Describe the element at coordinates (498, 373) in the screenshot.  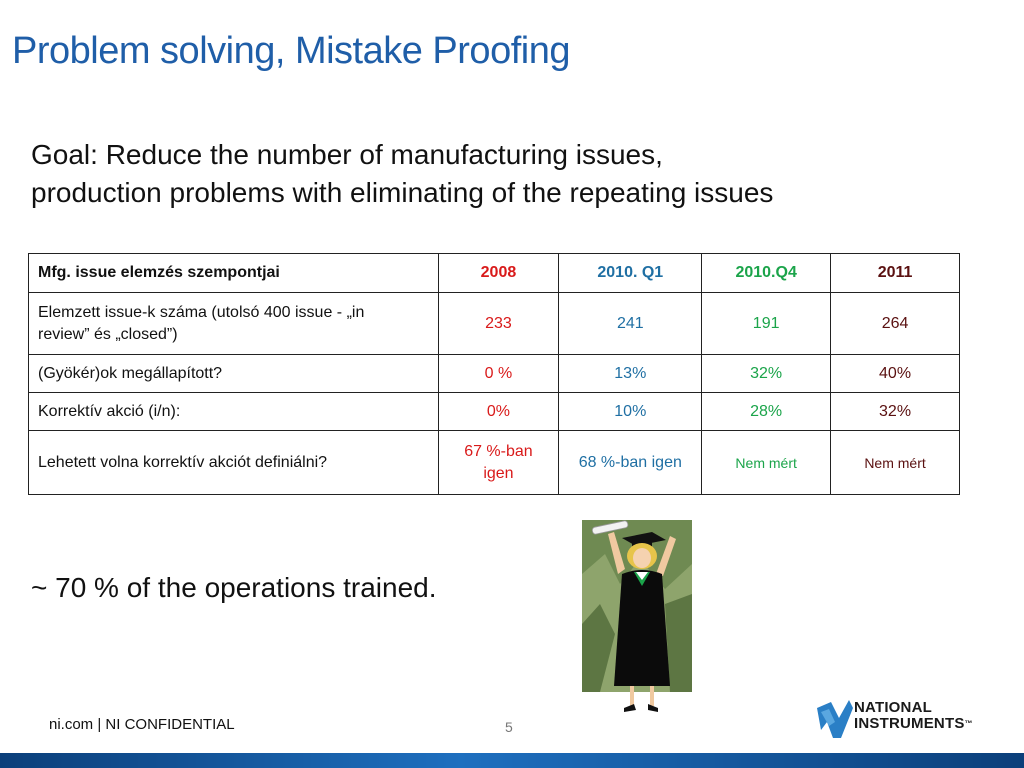
I see `cell-2008: 0 %` at that location.